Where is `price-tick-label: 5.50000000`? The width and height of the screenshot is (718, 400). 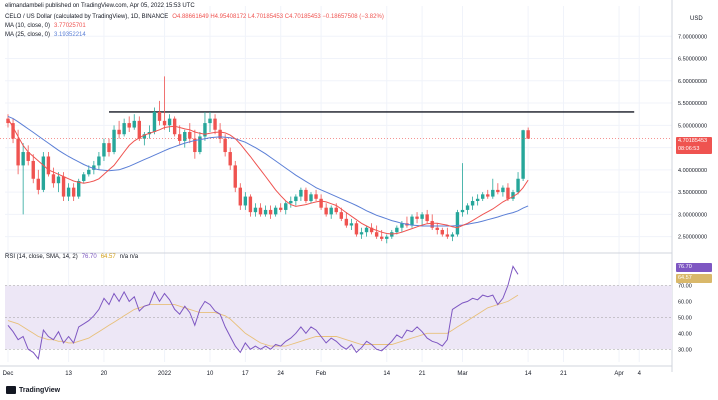 price-tick-label: 5.50000000 is located at coordinates (692, 104).